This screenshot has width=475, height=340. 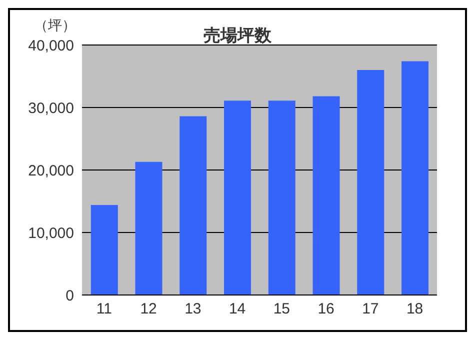 What do you see at coordinates (238, 35) in the screenshot?
I see `chart-title: 売場坪数` at bounding box center [238, 35].